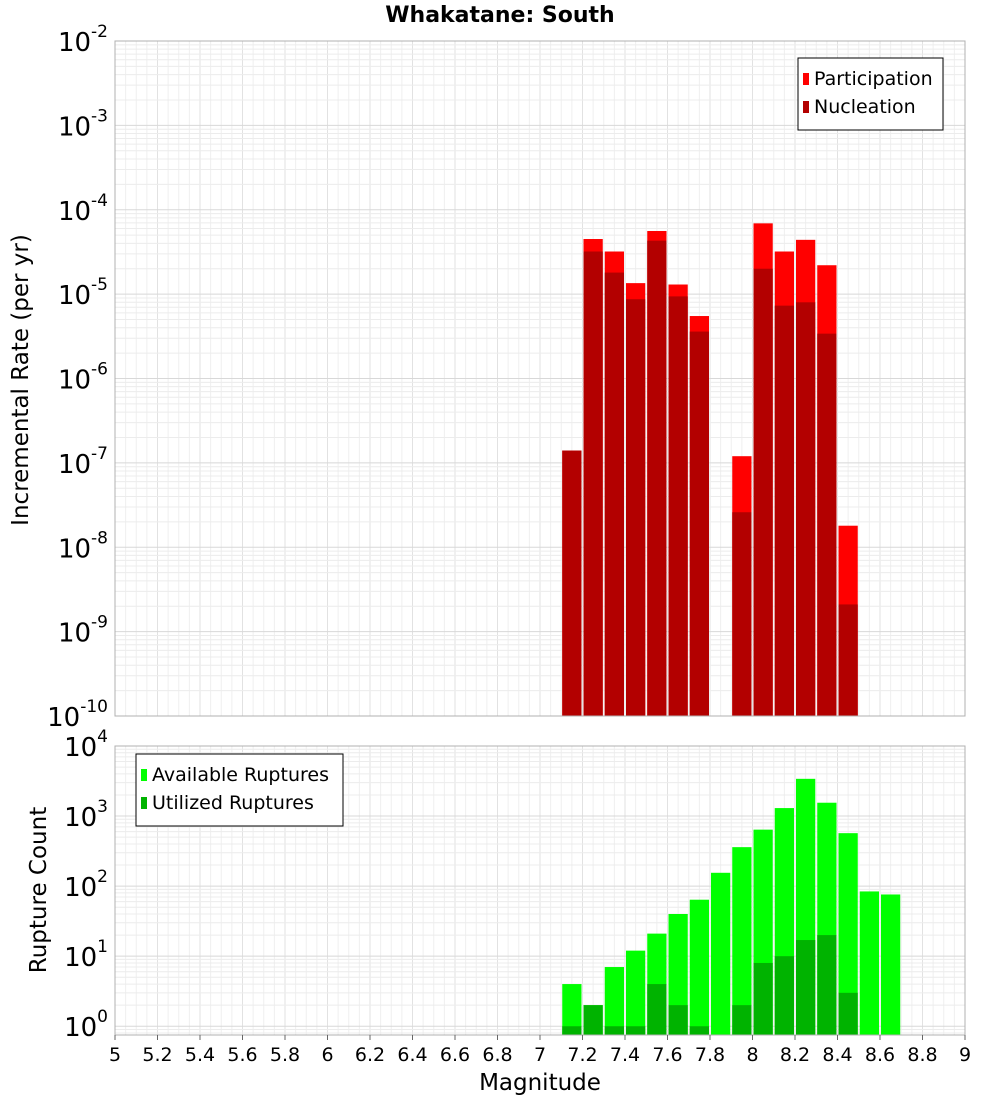 The image size is (1000, 1104). I want to click on x-tick-label: 7.2, so click(582, 1055).